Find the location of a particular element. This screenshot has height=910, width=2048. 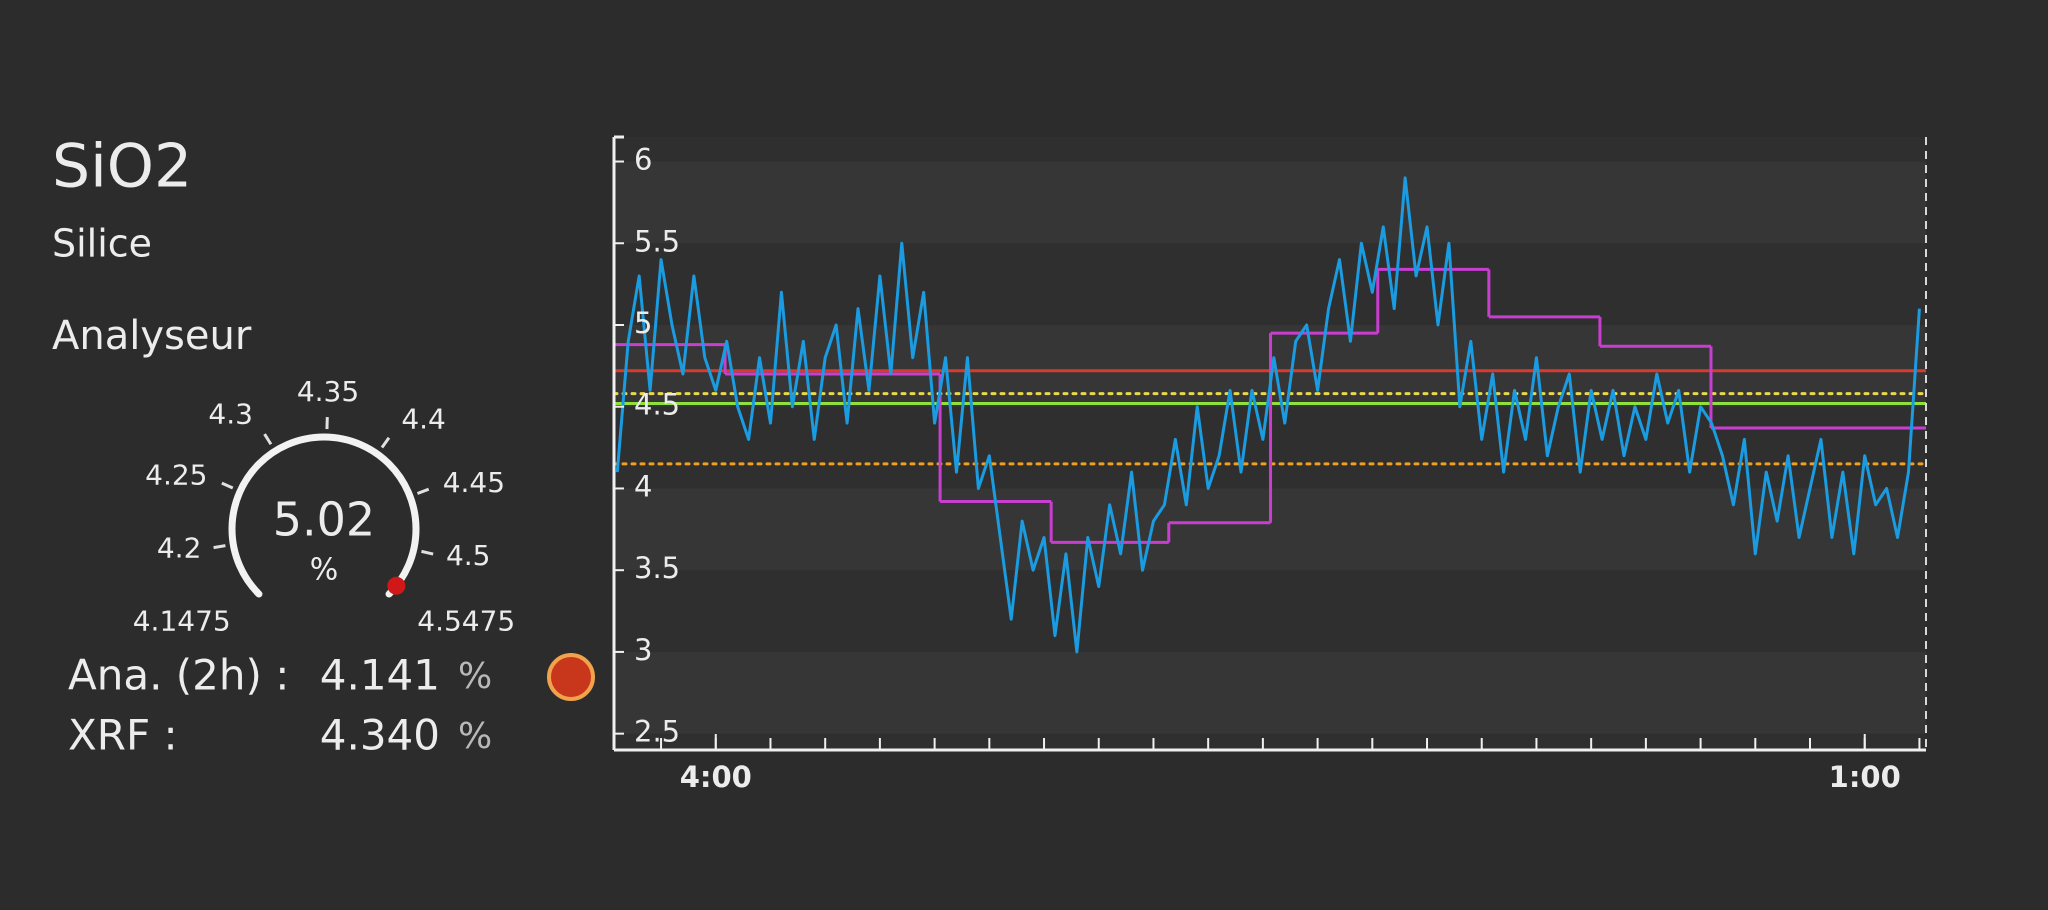

gauge-tick-label: 4.2 is located at coordinates (179, 548).